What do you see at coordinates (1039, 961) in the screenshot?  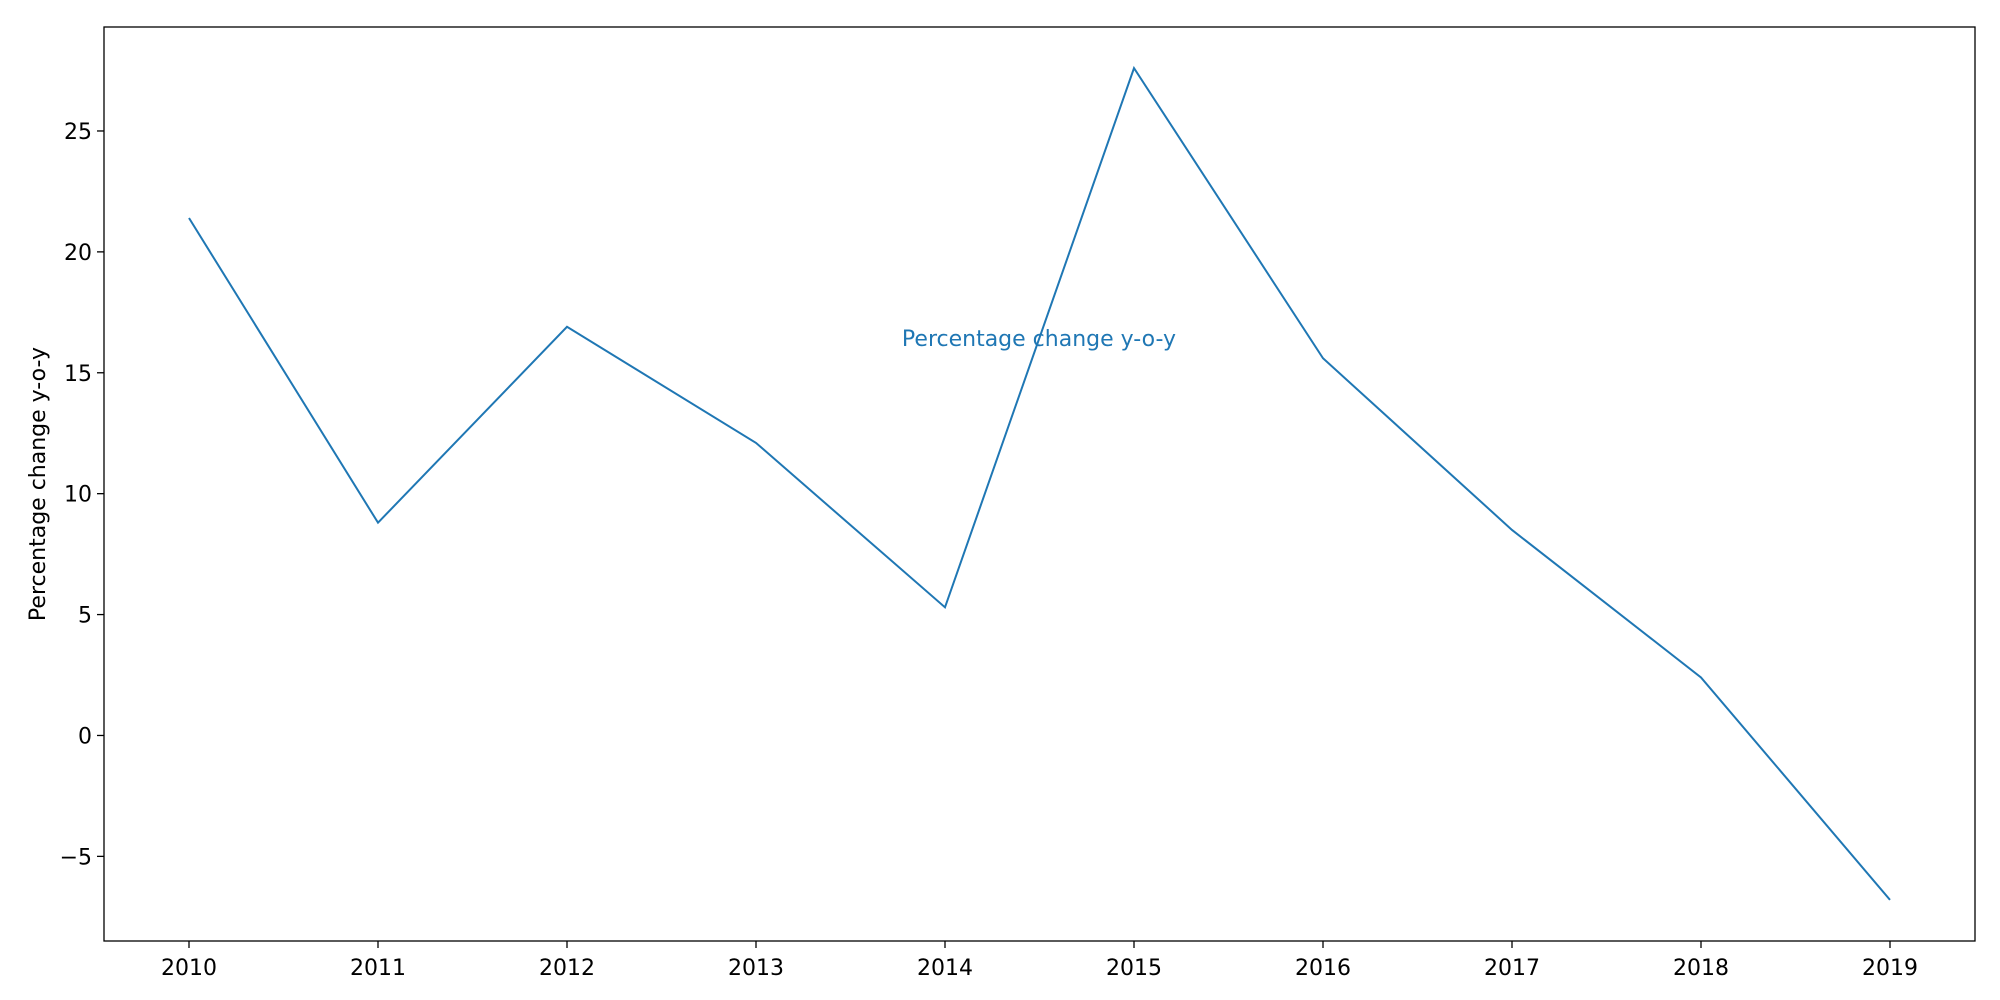 I see `x-axis-ticks: 2010 2011 2012 2013 2014 2015 2016 2017 2018 2019` at bounding box center [1039, 961].